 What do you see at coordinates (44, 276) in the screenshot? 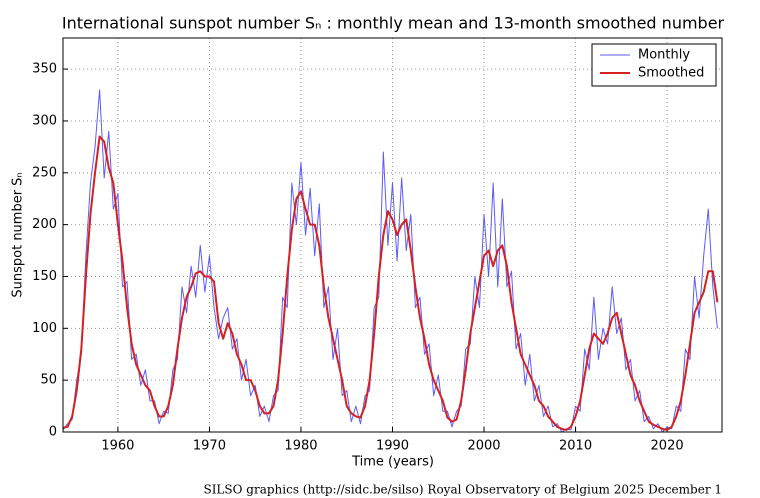
I see `y-tick-label: 150` at bounding box center [44, 276].